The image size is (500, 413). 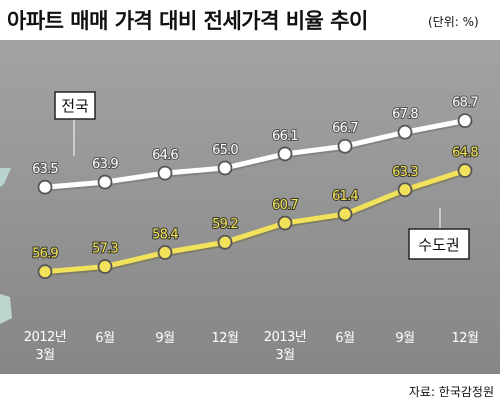 I want to click on legend-national: 전국, so click(x=75, y=123).